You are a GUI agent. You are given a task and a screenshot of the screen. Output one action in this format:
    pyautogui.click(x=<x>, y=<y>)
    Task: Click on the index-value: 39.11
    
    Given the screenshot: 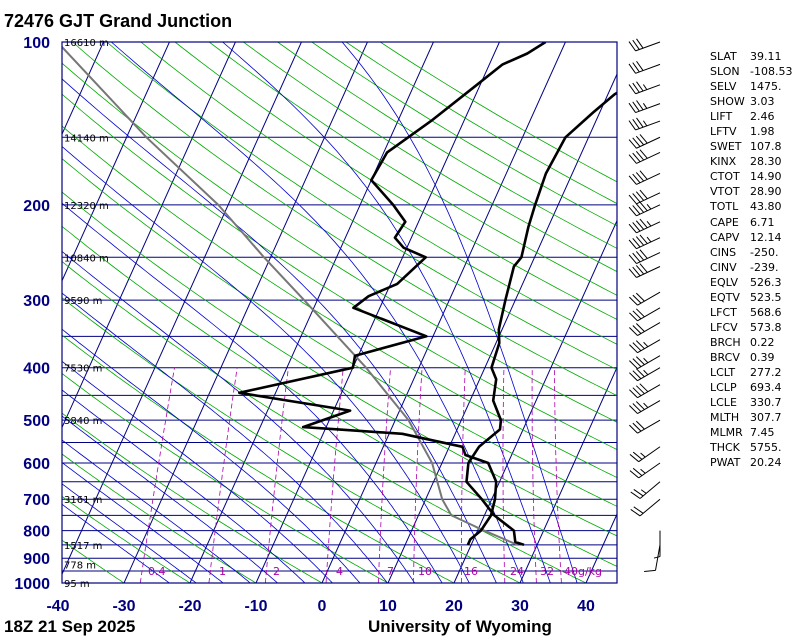 What is the action you would take?
    pyautogui.click(x=766, y=56)
    